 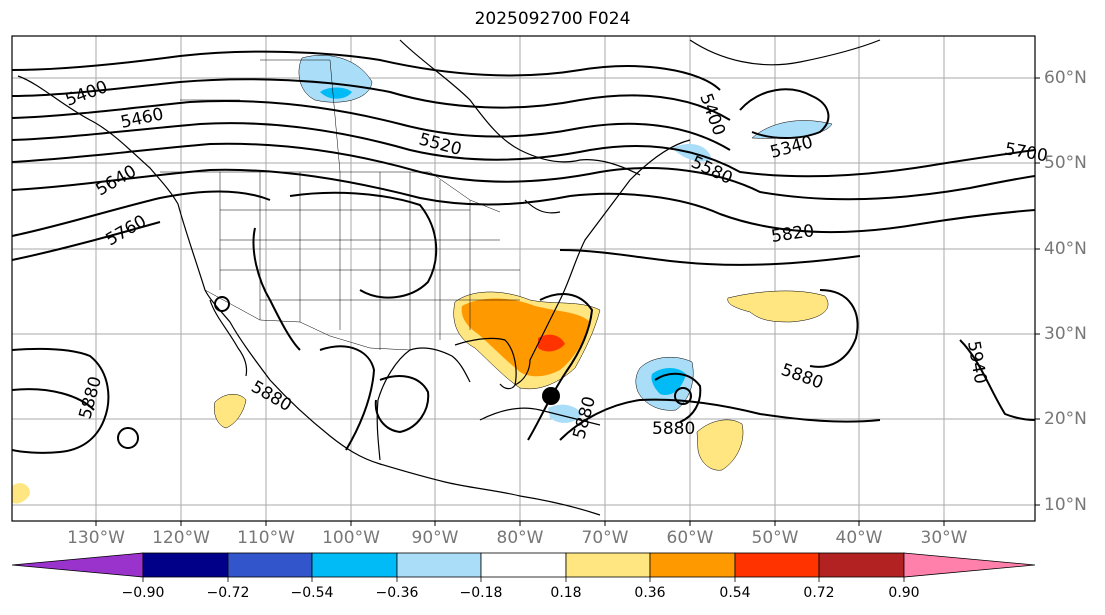 What do you see at coordinates (404, 372) in the screenshot?
I see `small-low-rings` at bounding box center [404, 372].